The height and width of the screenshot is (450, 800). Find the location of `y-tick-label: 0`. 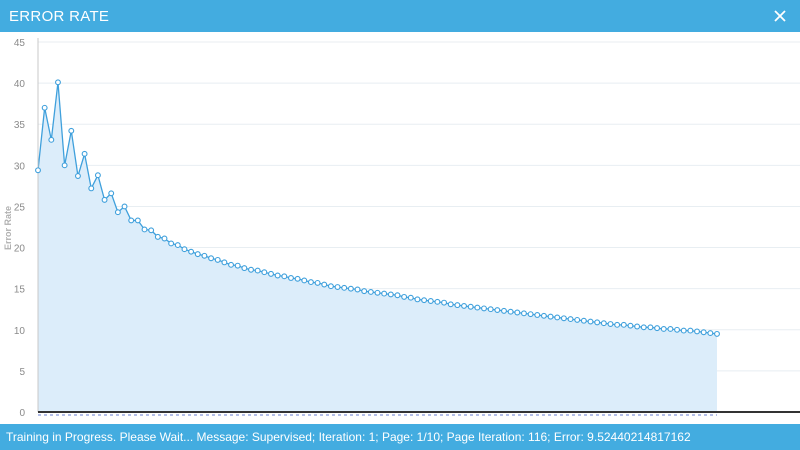

y-tick-label: 0 is located at coordinates (22, 413).